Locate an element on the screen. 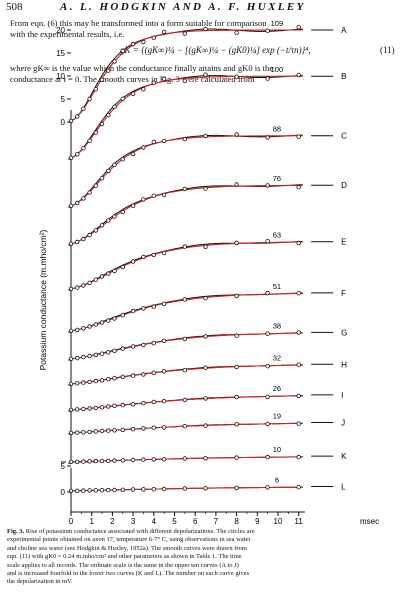 This screenshot has height=607, width=412. curve-C-label: C is located at coordinates (344, 136).